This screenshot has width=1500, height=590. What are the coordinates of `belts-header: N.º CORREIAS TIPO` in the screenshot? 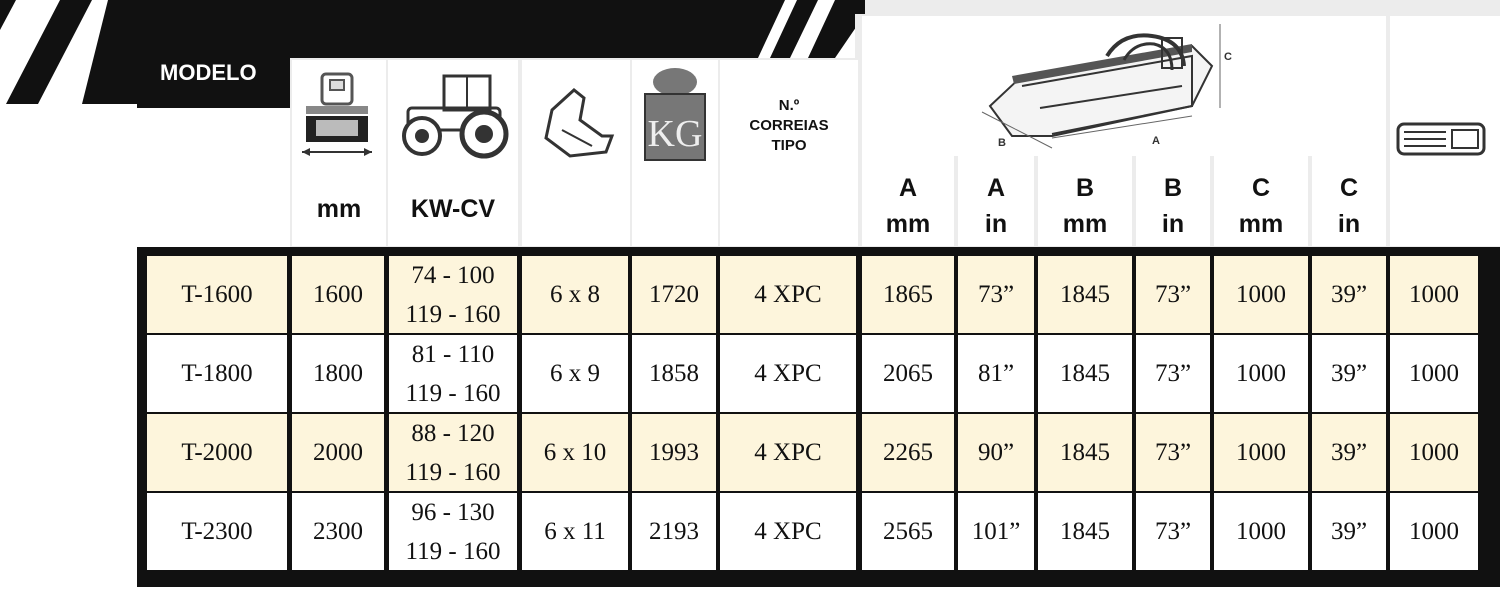 It's located at (789, 153).